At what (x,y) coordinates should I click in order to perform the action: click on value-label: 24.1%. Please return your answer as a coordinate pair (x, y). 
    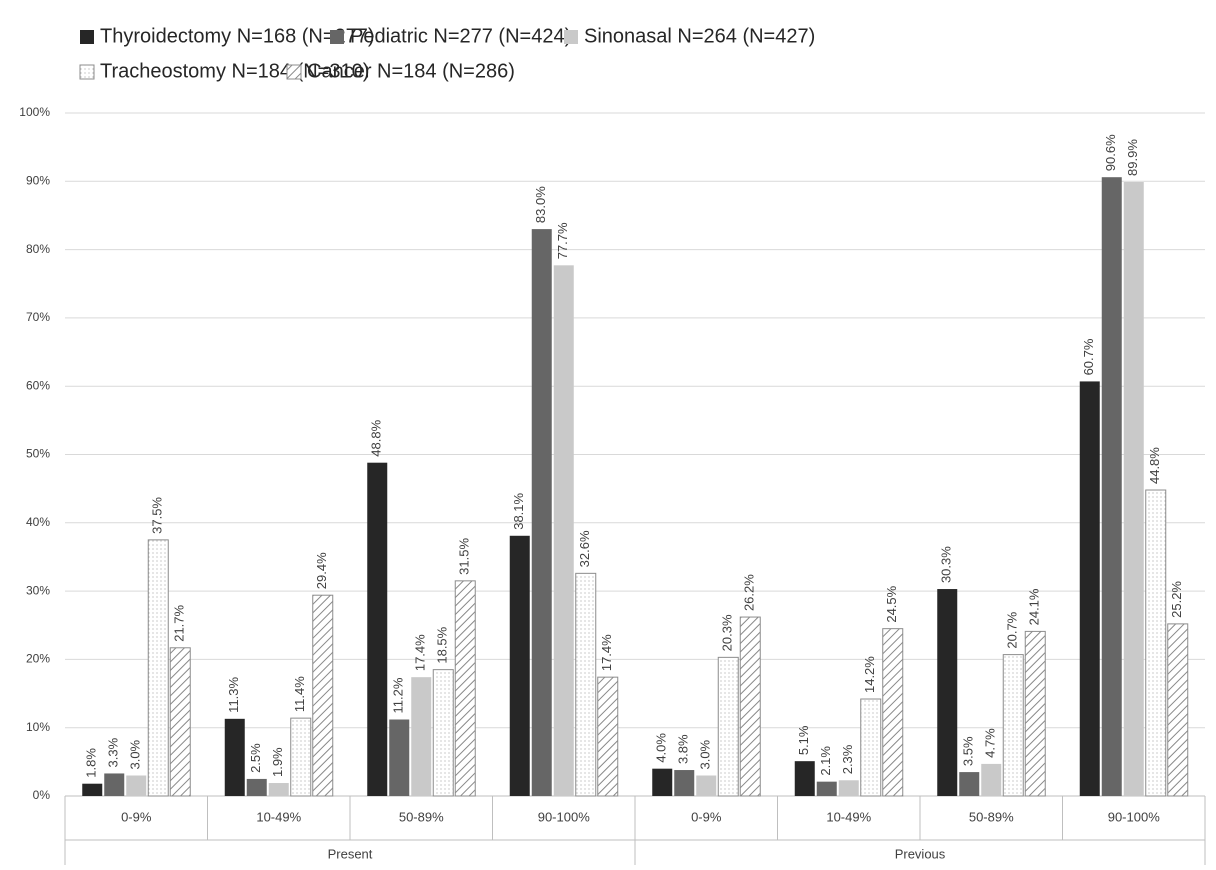
    Looking at the image, I should click on (1034, 606).